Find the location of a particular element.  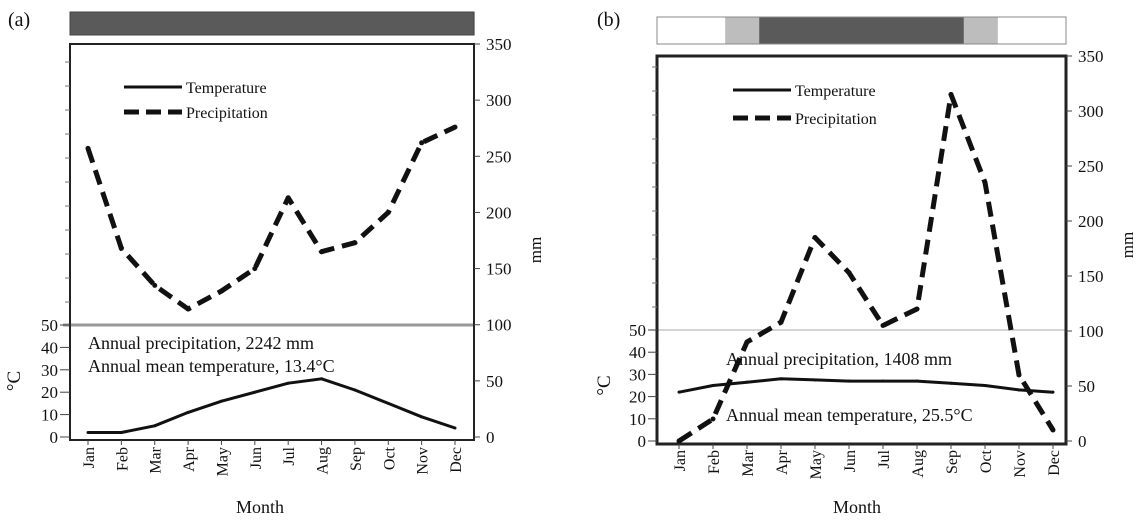

series-line-precipitation is located at coordinates (271, 218).